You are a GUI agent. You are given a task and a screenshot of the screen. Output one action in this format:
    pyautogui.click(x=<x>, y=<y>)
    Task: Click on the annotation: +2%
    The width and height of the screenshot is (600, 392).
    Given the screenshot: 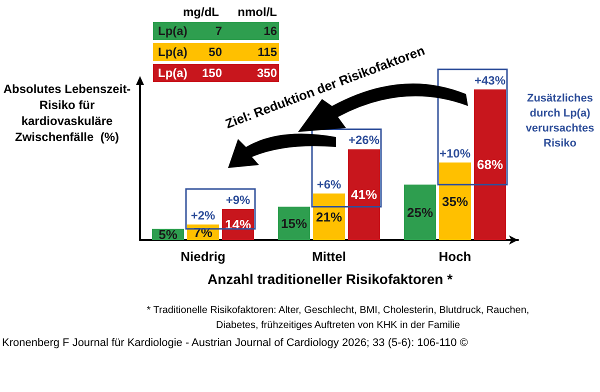 What is the action you would take?
    pyautogui.click(x=203, y=215)
    